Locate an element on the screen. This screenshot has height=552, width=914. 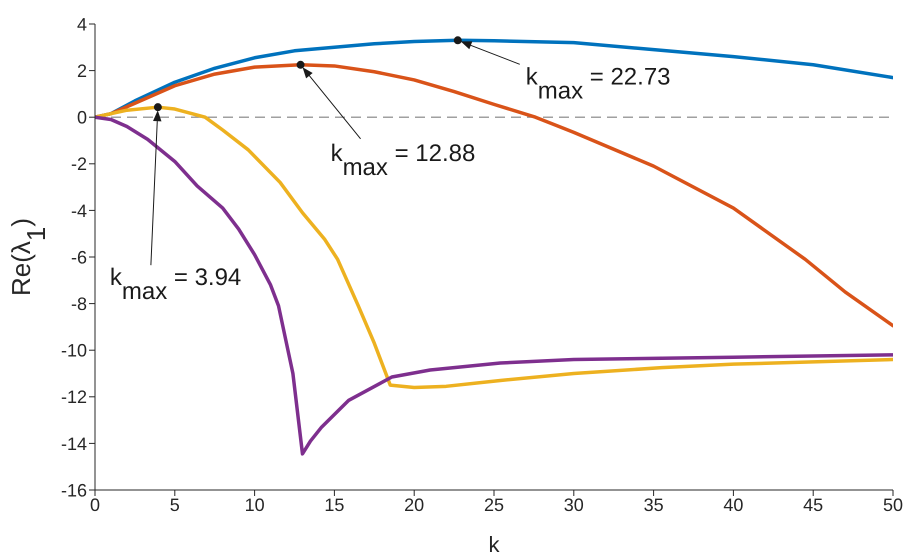
x-tick-label: 50 is located at coordinates (893, 504).